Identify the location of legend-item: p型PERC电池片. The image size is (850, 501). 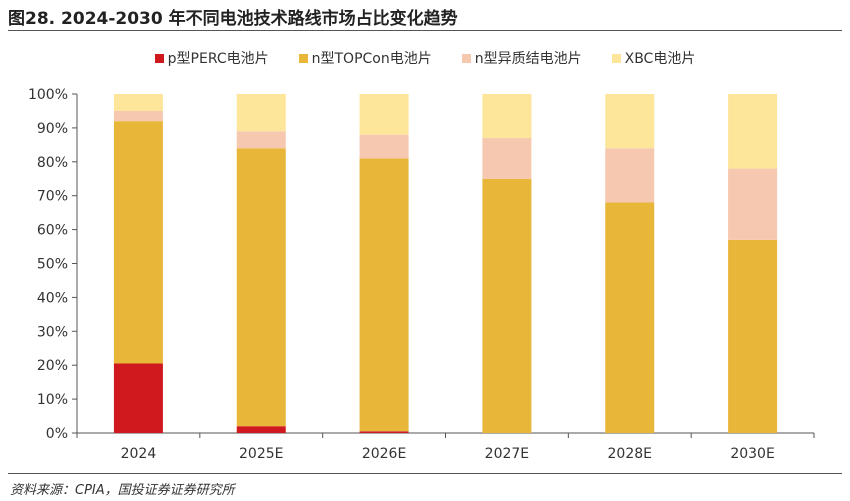
(211, 58).